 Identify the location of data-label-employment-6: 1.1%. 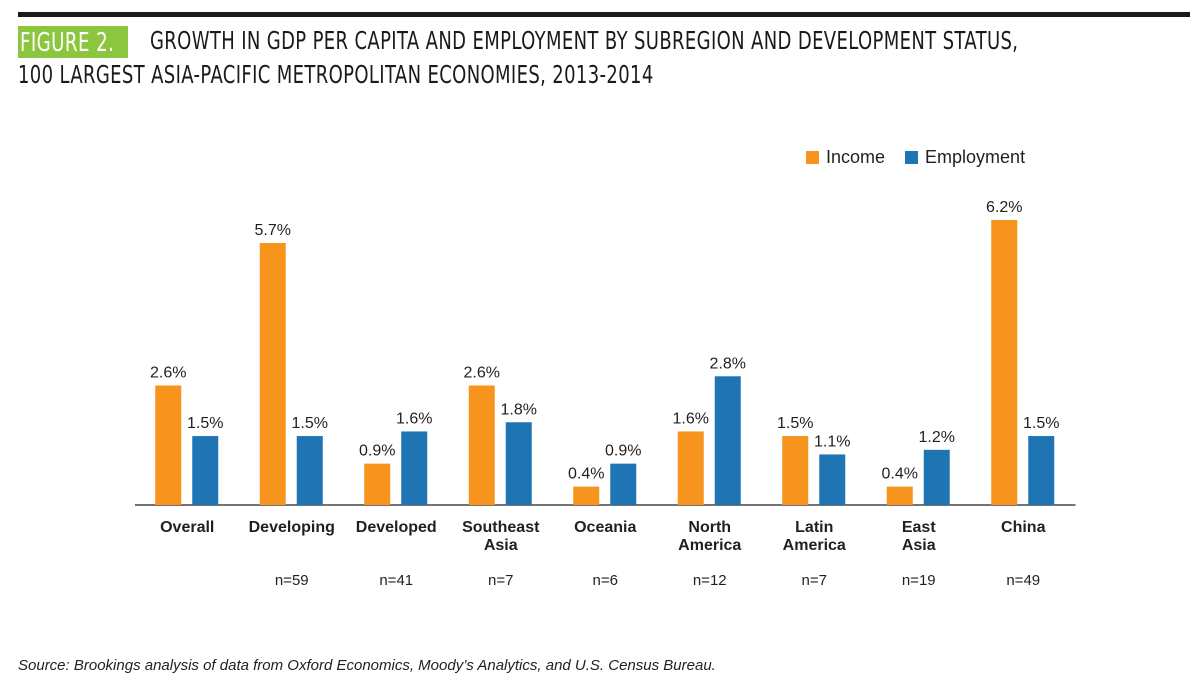
(832, 441).